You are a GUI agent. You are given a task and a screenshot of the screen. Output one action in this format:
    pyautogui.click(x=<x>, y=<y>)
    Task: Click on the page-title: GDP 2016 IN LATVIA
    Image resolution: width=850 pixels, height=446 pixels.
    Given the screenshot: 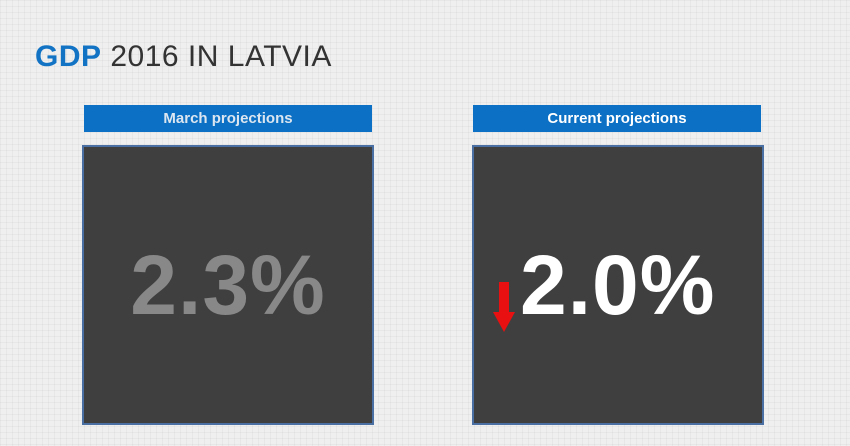 What is the action you would take?
    pyautogui.click(x=183, y=57)
    